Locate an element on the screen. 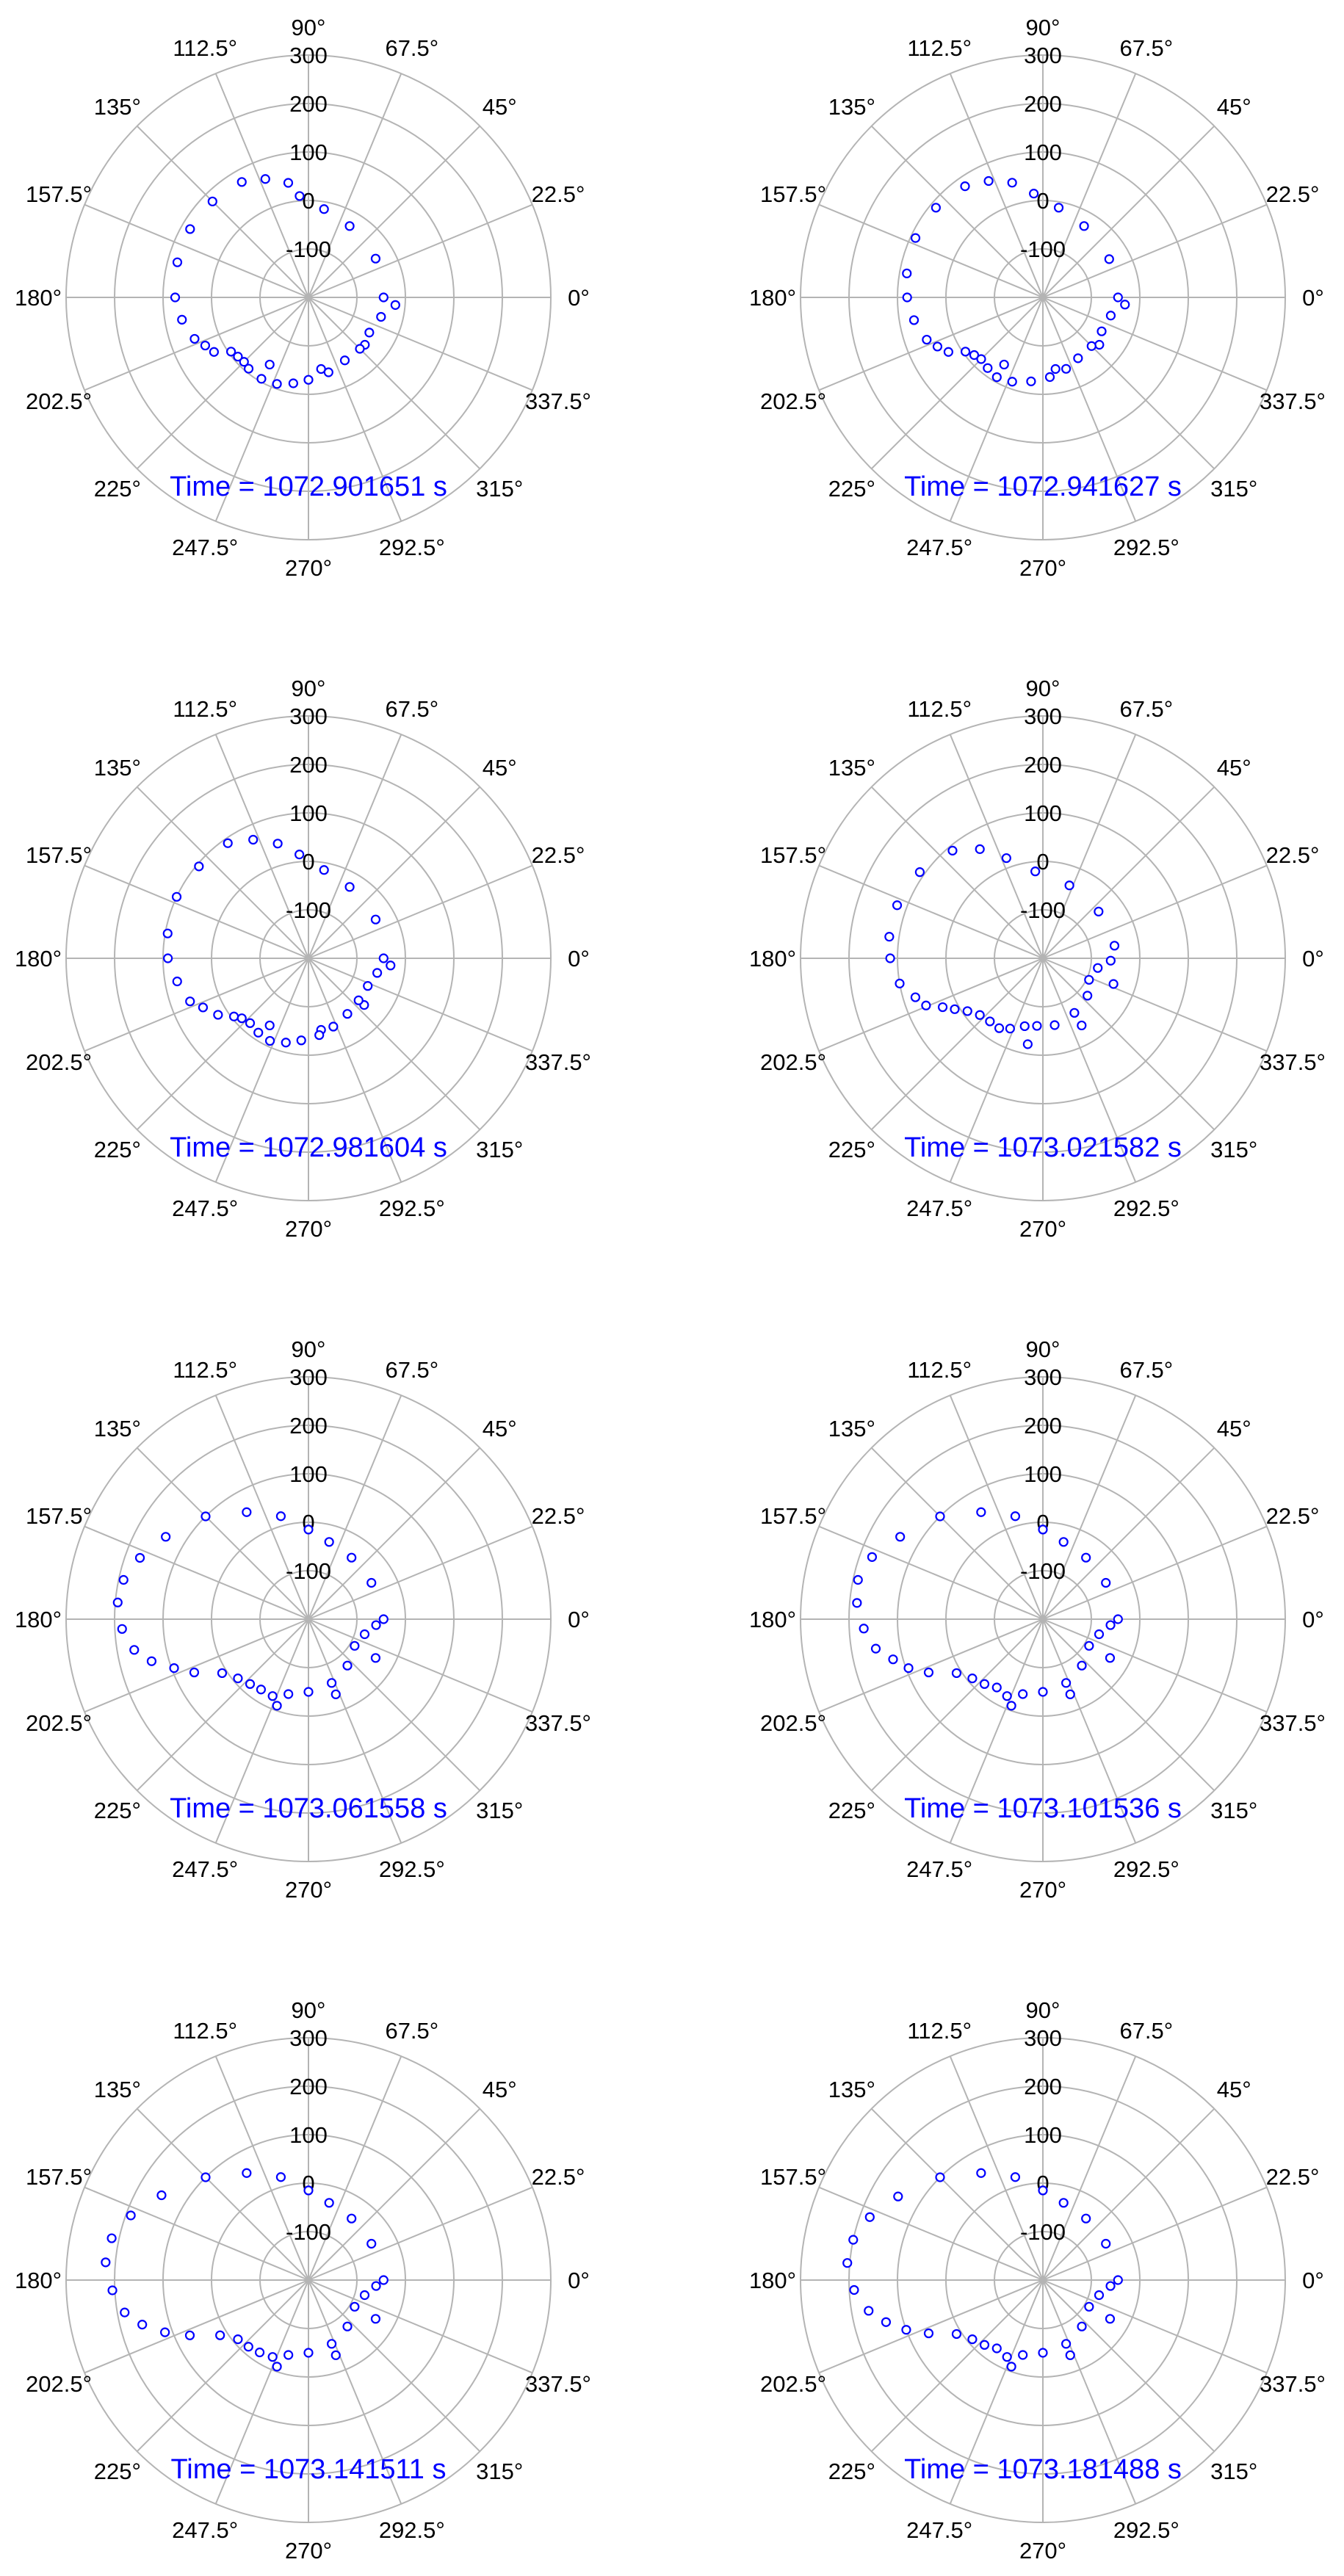  time-annotation: Time = 1072.941627 s is located at coordinates (1043, 486).